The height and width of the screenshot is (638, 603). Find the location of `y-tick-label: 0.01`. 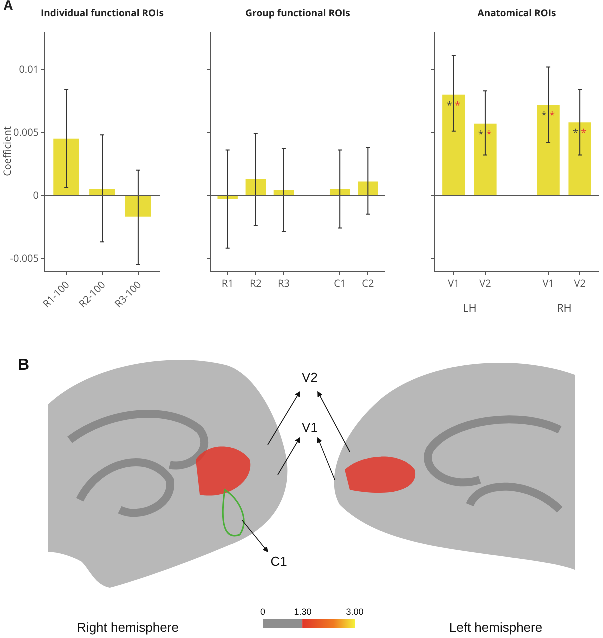

y-tick-label: 0.01 is located at coordinates (29, 69).